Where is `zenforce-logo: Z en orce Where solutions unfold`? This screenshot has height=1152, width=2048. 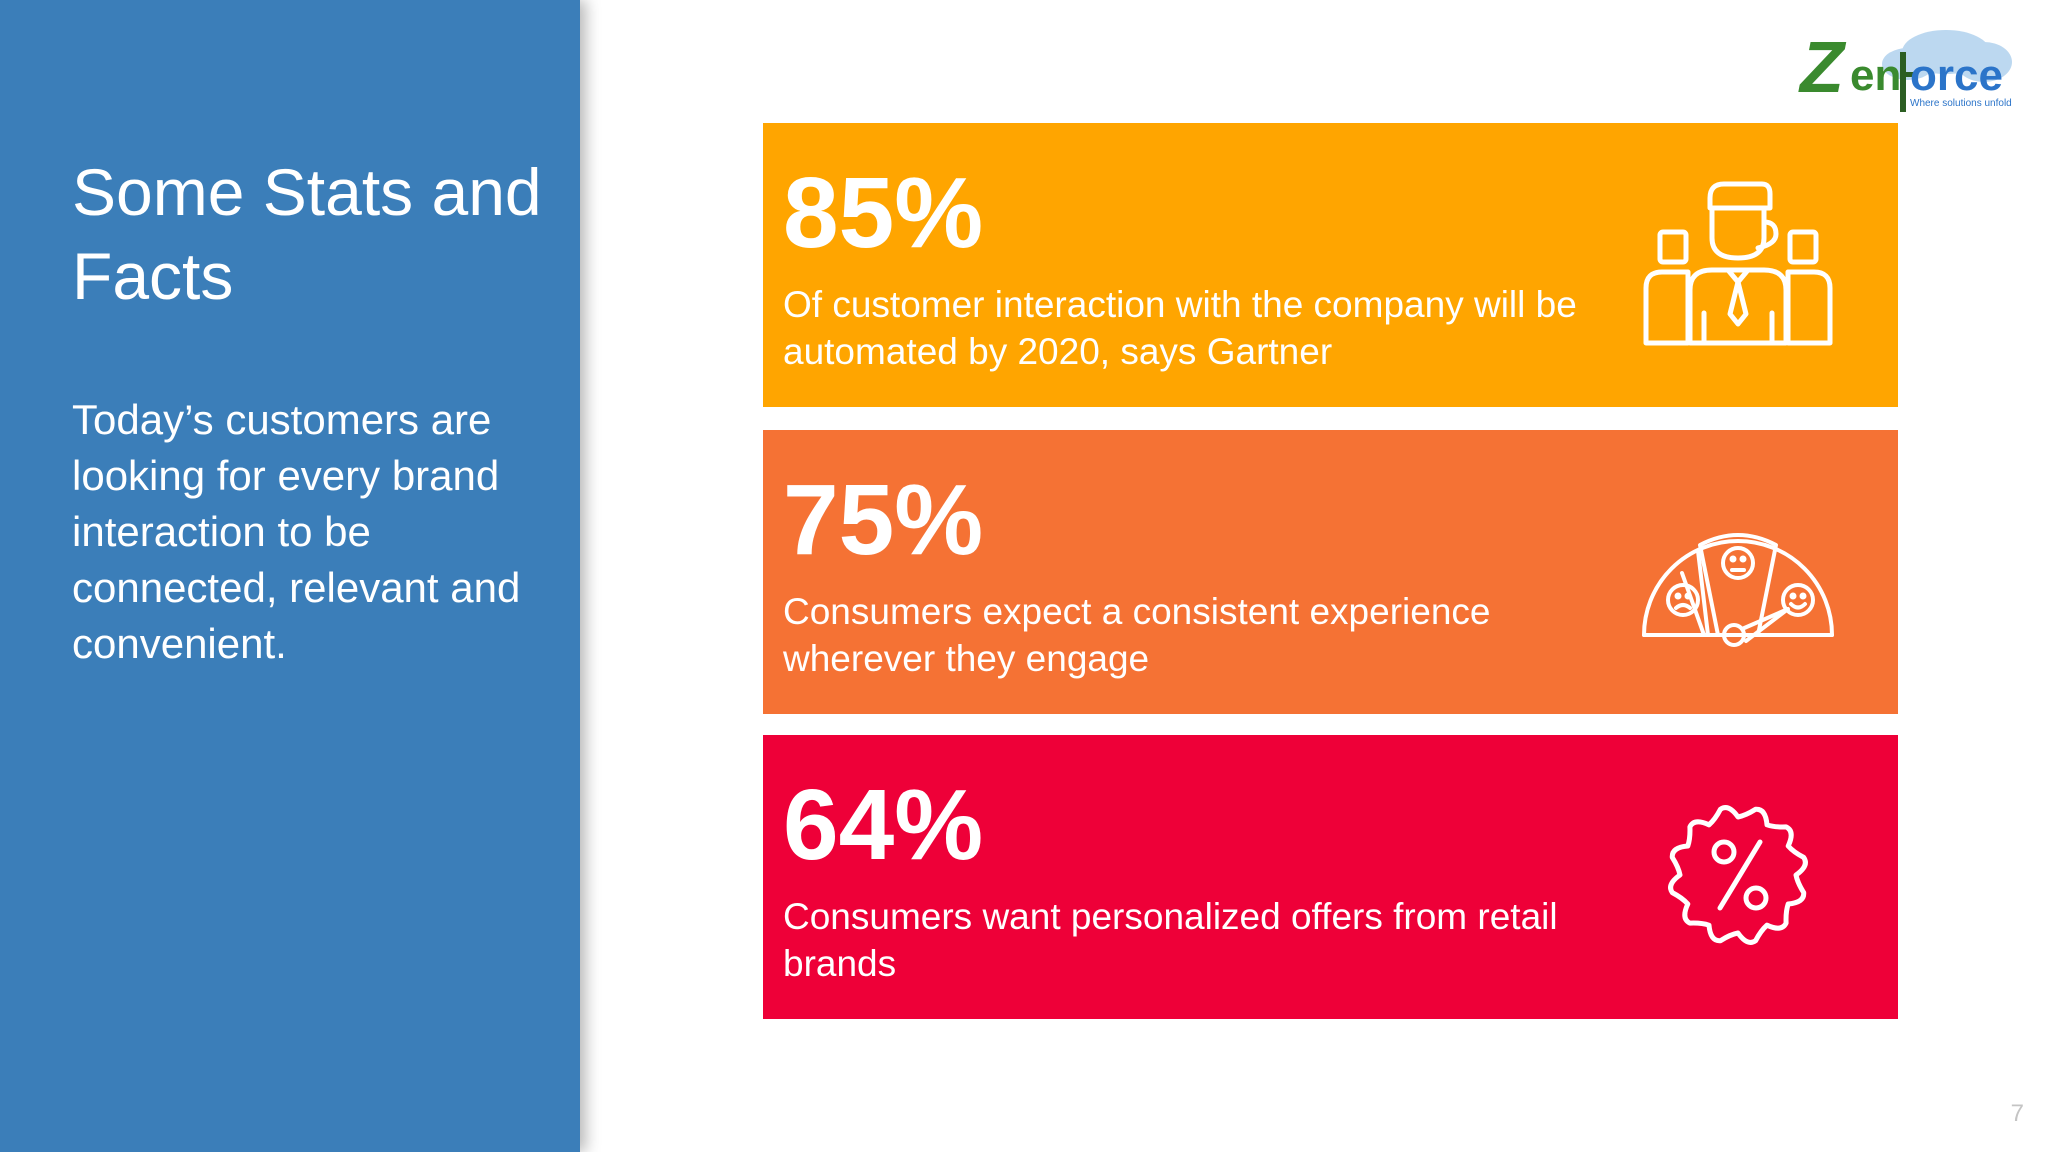 zenforce-logo: Z en orce Where solutions unfold is located at coordinates (1906, 72).